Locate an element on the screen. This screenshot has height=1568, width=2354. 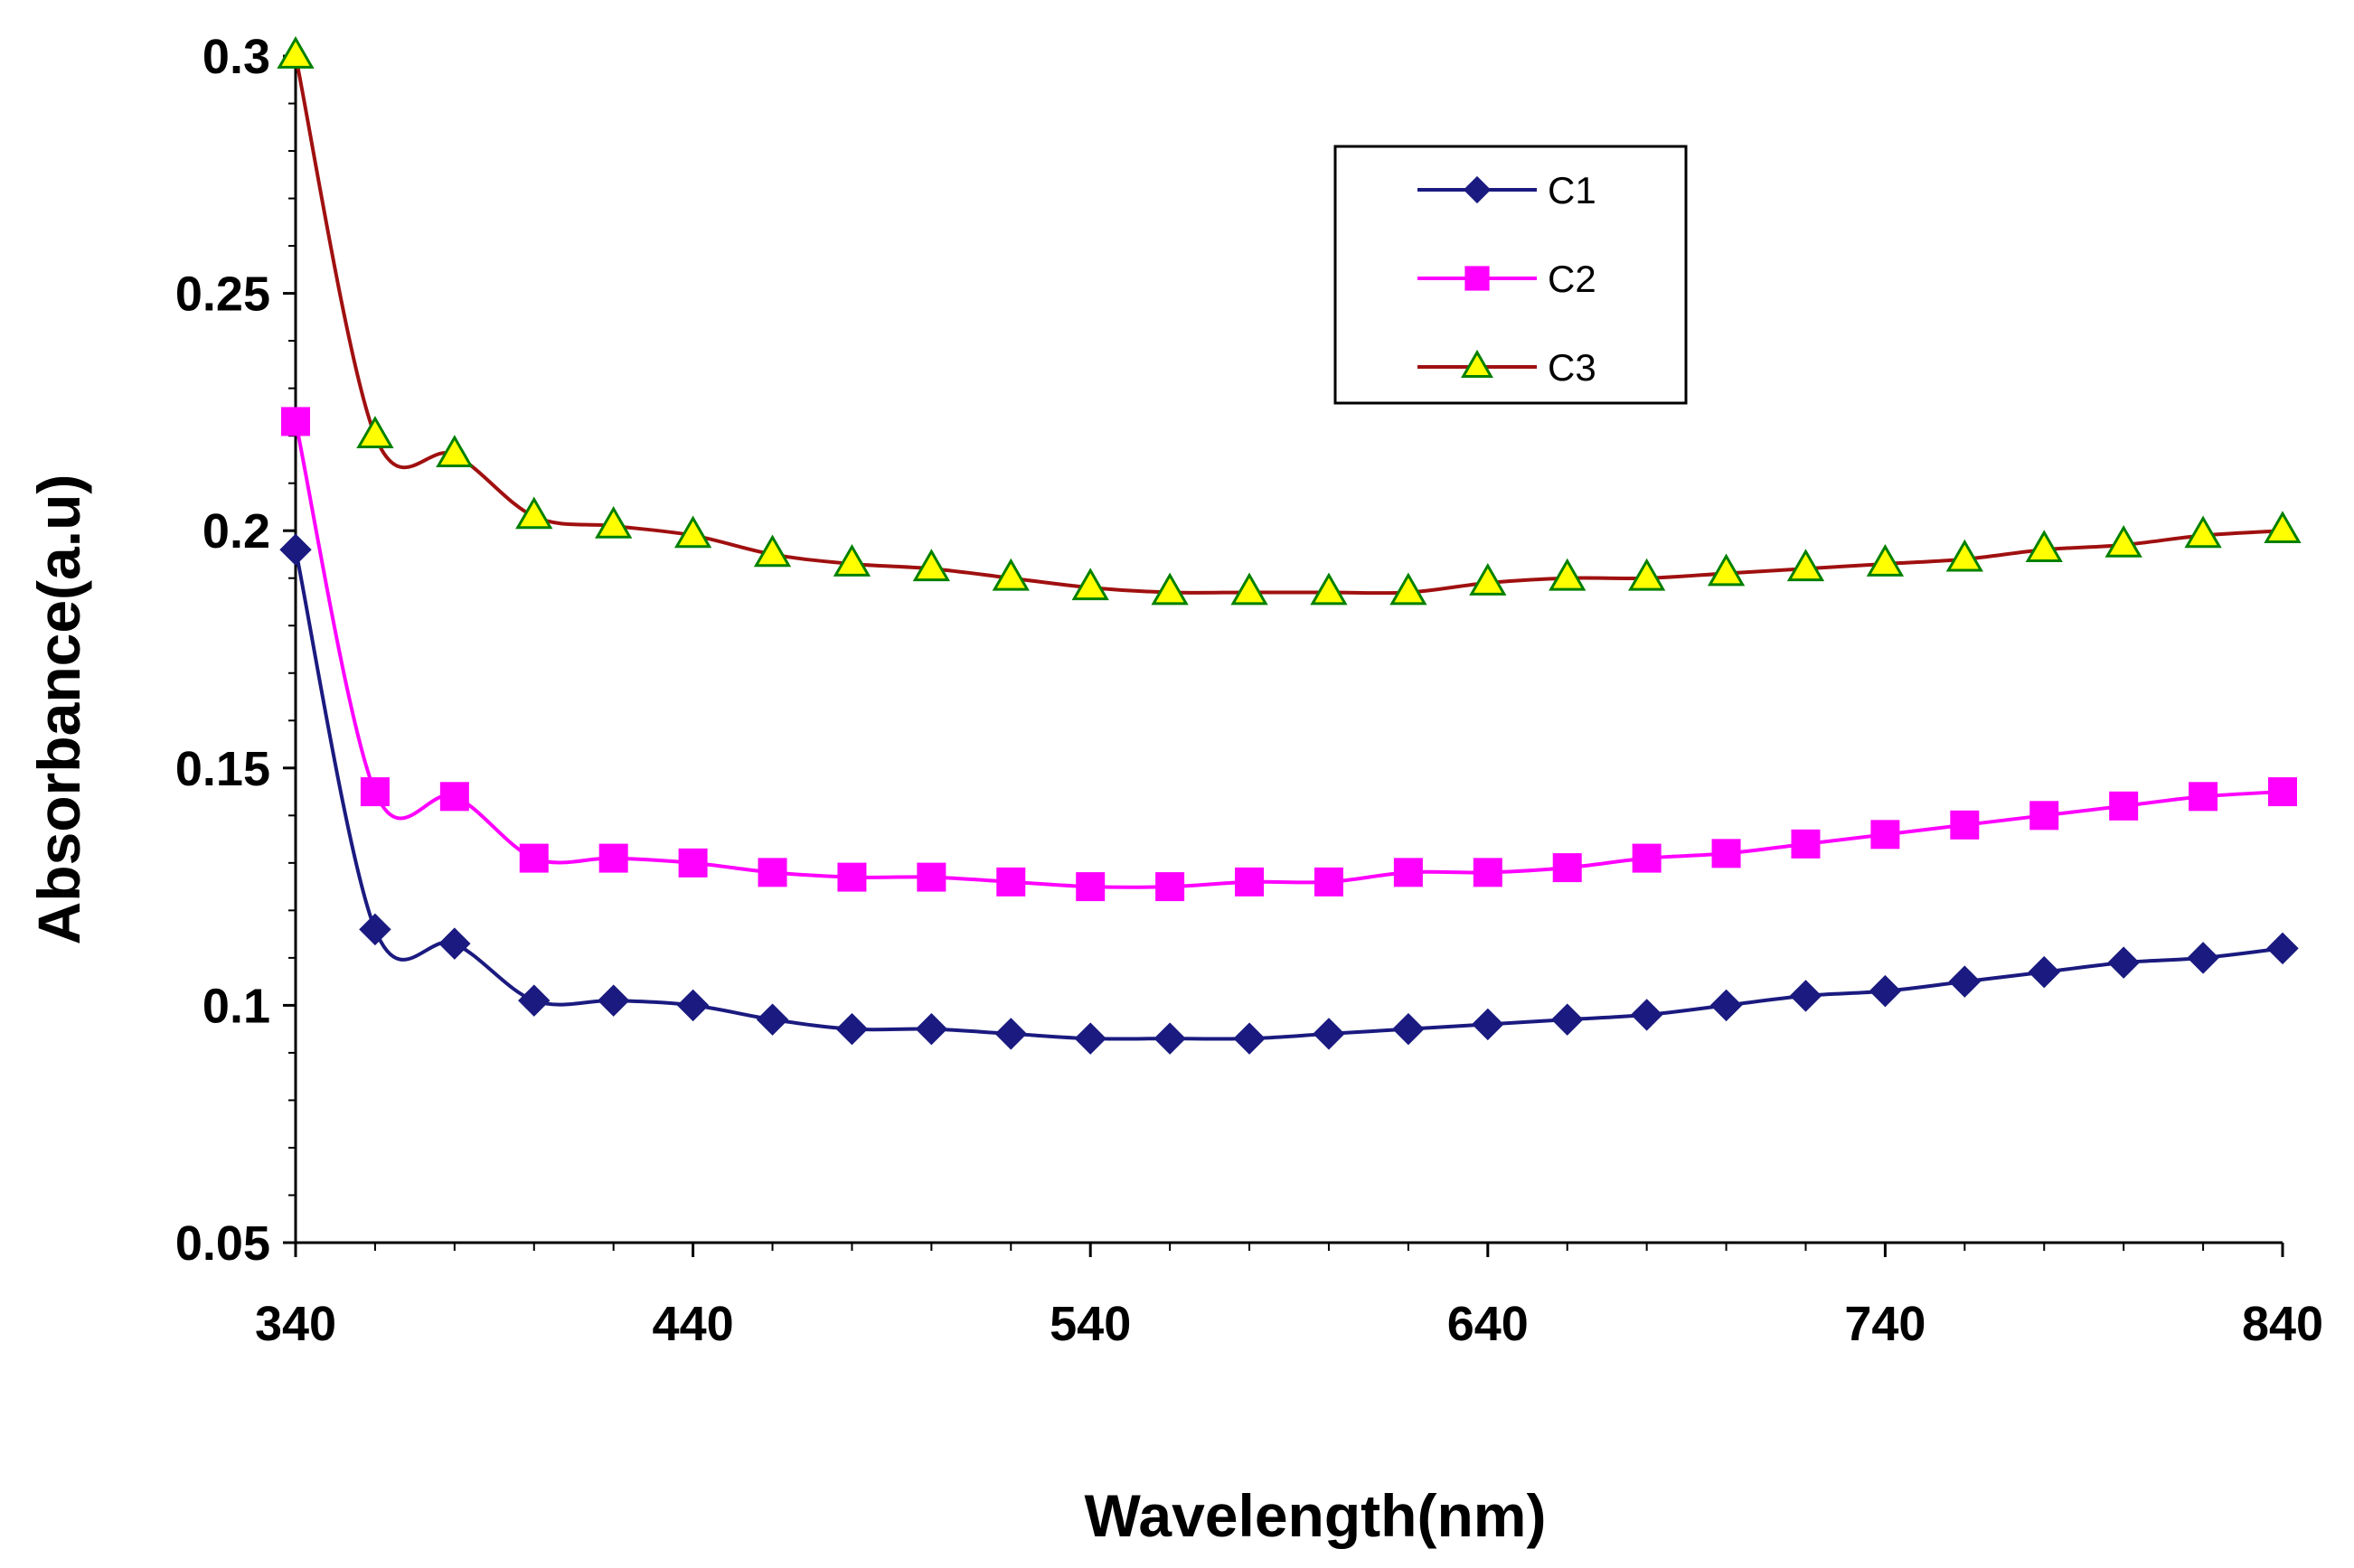
legend-item-c3: C3 is located at coordinates (1506, 367).